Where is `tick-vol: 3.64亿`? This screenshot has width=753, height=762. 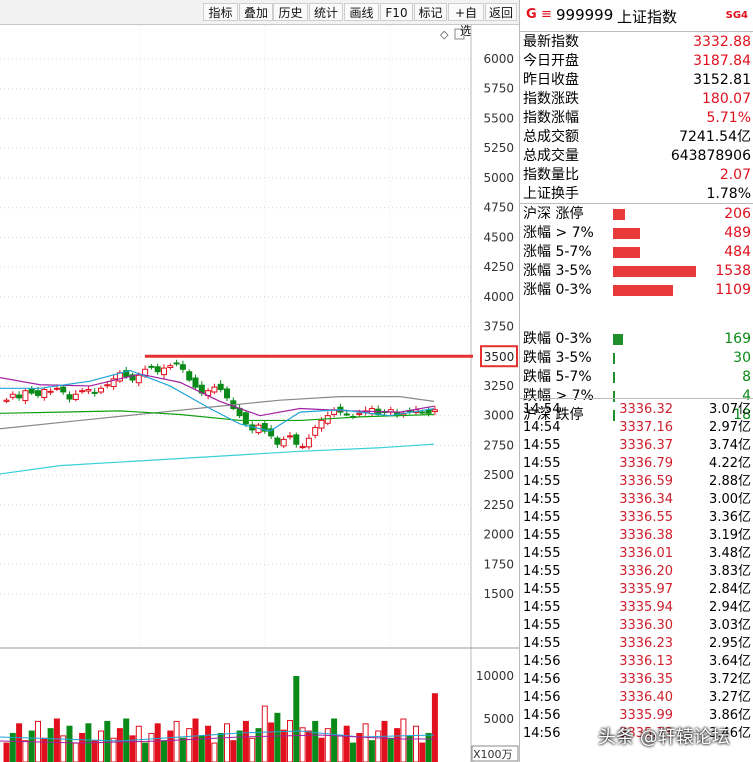 tick-vol: 3.64亿 is located at coordinates (730, 661).